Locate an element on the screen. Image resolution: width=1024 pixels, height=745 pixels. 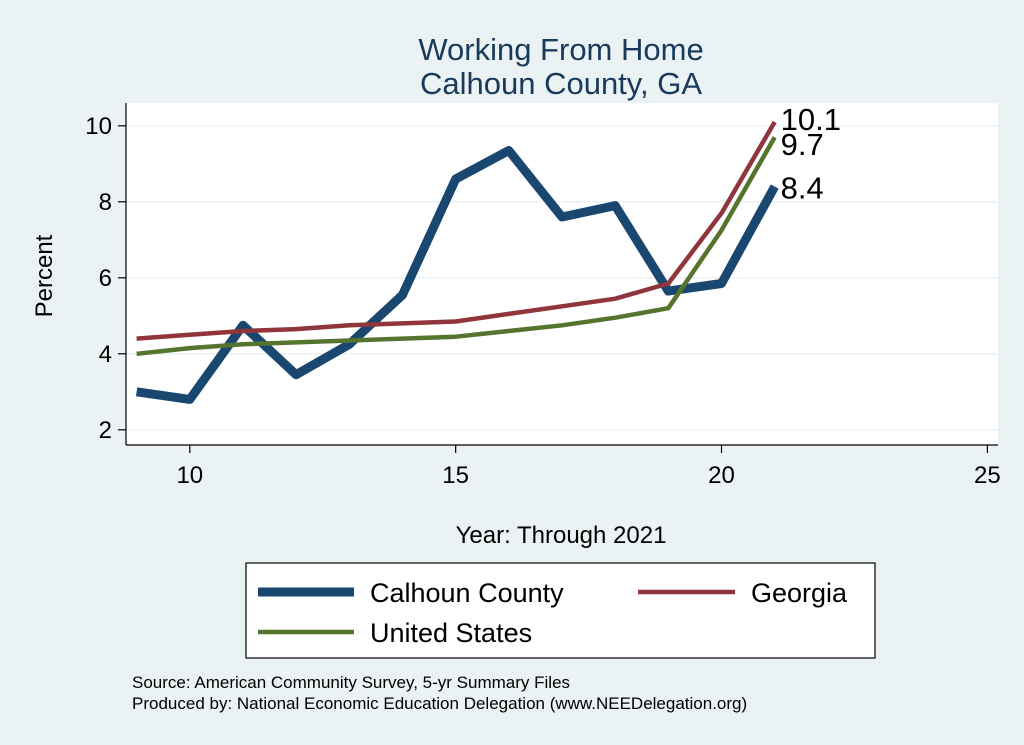
x-tick-label-20: 20 is located at coordinates (721, 475).